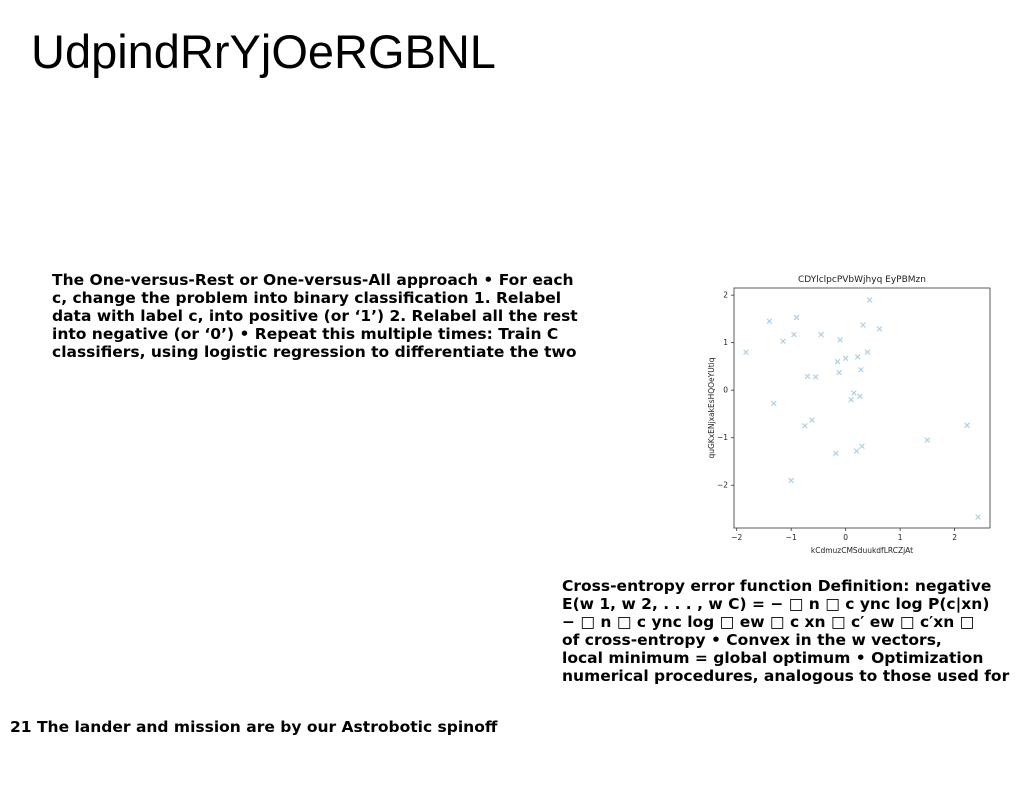  I want to click on data-points, so click(862, 408).